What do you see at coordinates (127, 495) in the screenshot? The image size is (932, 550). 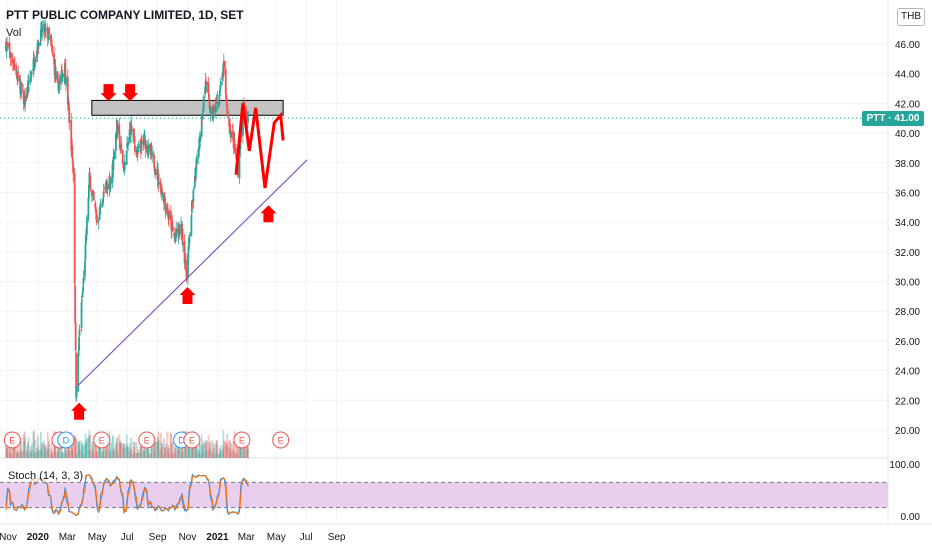 I see `stoch-d-line` at bounding box center [127, 495].